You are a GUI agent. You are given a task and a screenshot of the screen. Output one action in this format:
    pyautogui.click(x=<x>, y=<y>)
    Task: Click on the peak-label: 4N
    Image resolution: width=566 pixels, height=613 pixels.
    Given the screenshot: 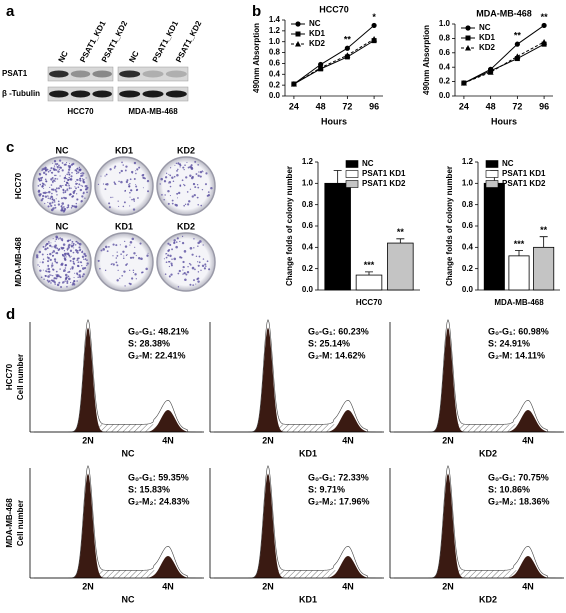 What is the action you would take?
    pyautogui.click(x=528, y=440)
    